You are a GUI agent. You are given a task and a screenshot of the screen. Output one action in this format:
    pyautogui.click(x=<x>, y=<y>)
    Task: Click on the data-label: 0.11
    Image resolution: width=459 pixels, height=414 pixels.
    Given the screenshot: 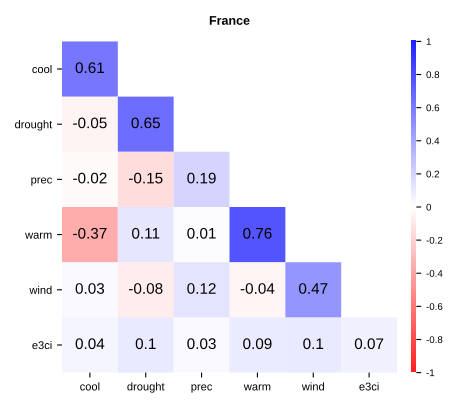 What is the action you would take?
    pyautogui.click(x=146, y=233)
    